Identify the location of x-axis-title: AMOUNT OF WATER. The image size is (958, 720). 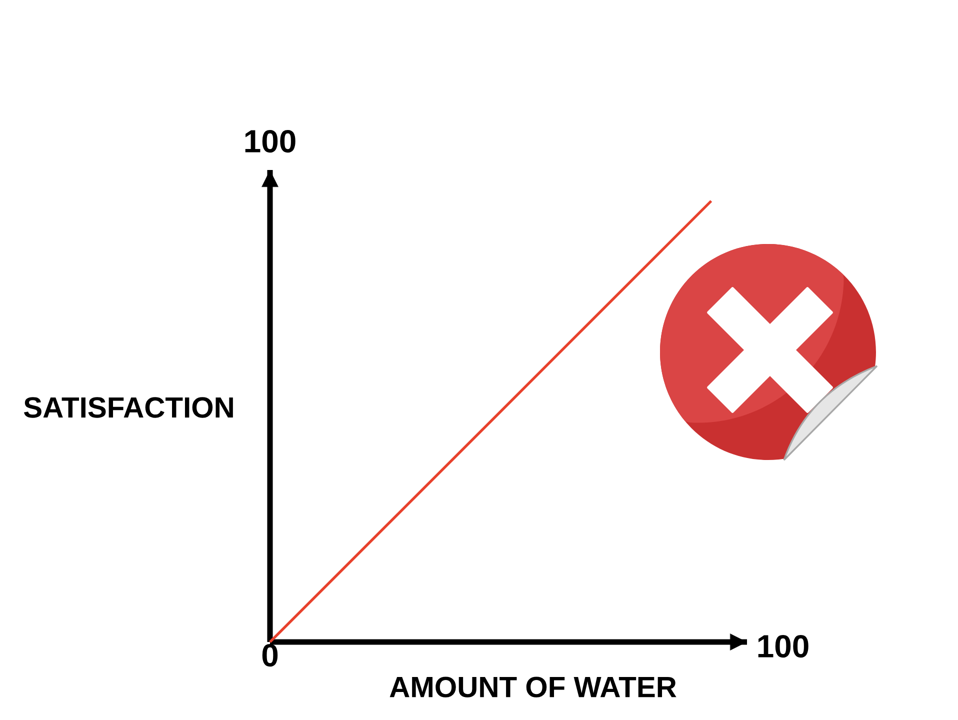
(533, 687).